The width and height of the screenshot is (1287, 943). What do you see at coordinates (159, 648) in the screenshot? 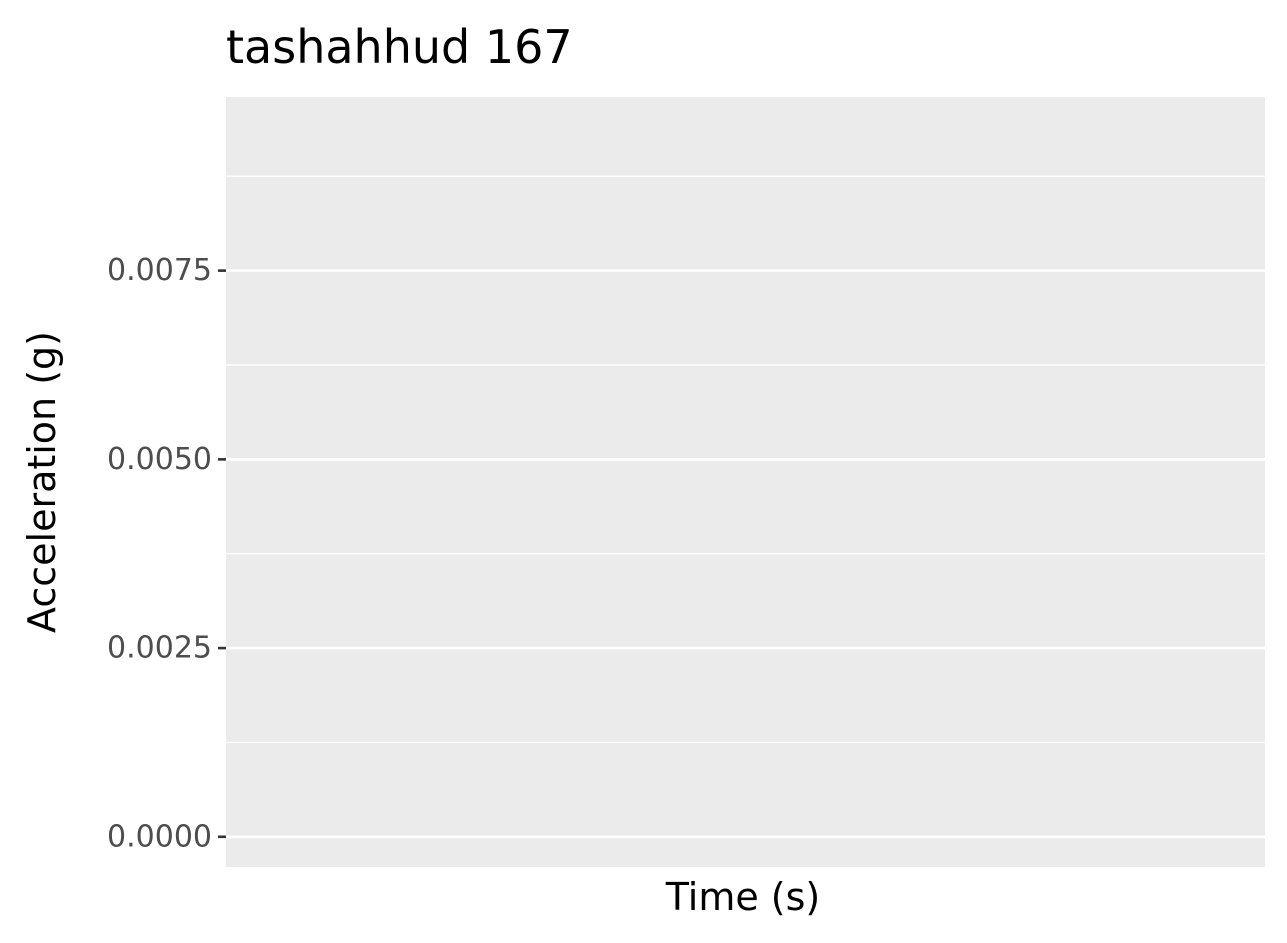
I see `y-tick-label-1: 0.0025` at bounding box center [159, 648].